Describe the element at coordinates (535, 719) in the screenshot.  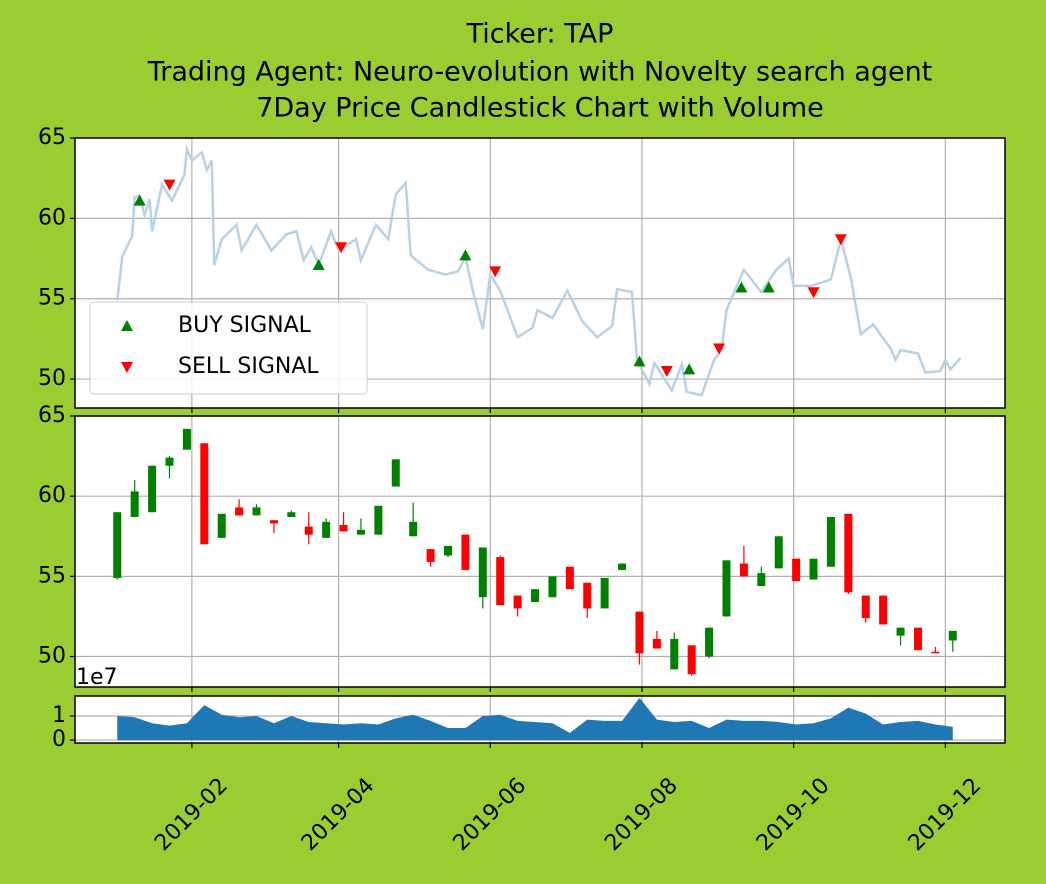
I see `volume-area` at that location.